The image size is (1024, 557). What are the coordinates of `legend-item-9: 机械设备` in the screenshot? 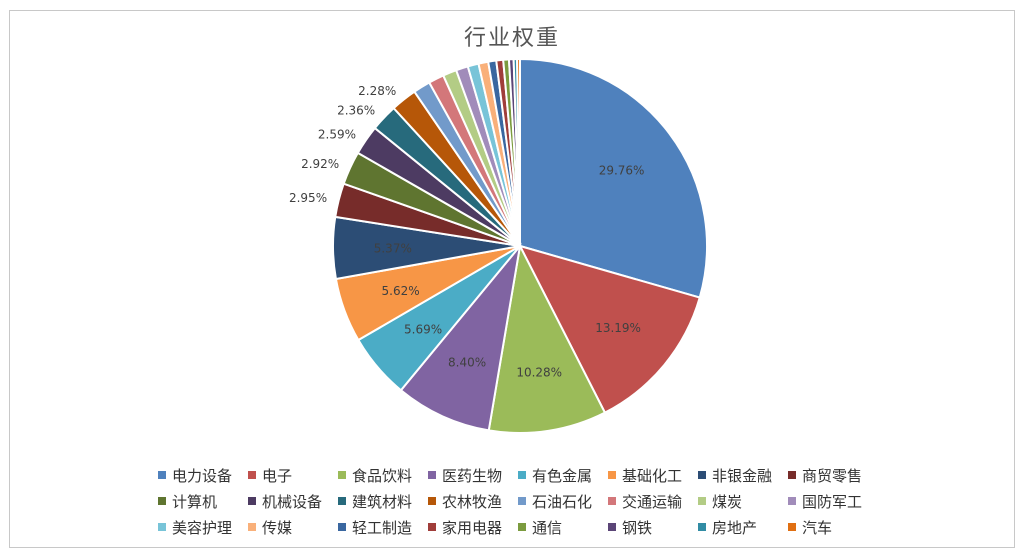 It's located at (293, 501).